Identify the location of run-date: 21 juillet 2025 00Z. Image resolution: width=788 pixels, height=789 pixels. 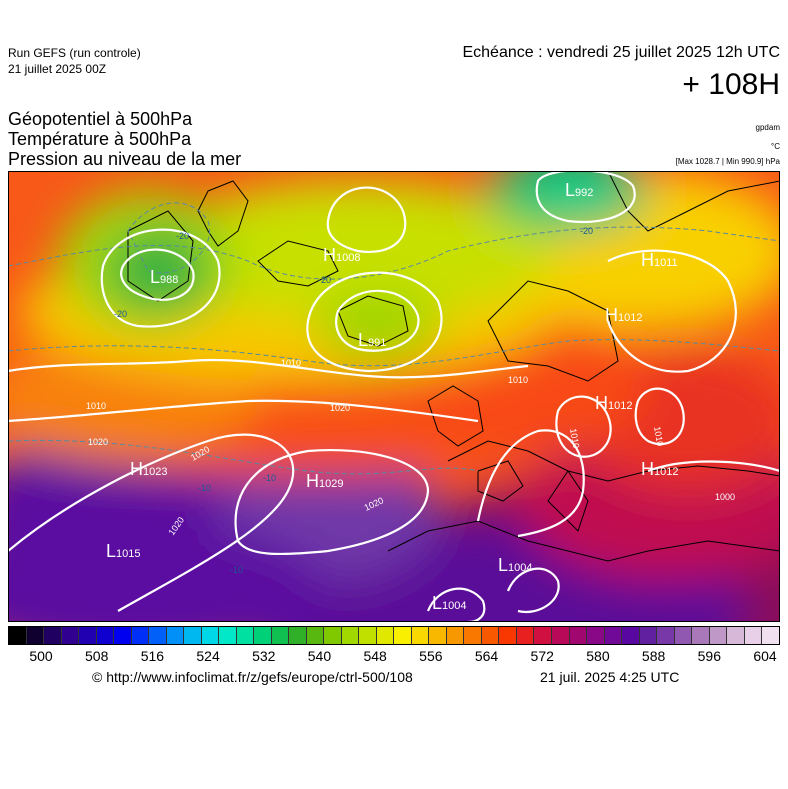
(57, 69).